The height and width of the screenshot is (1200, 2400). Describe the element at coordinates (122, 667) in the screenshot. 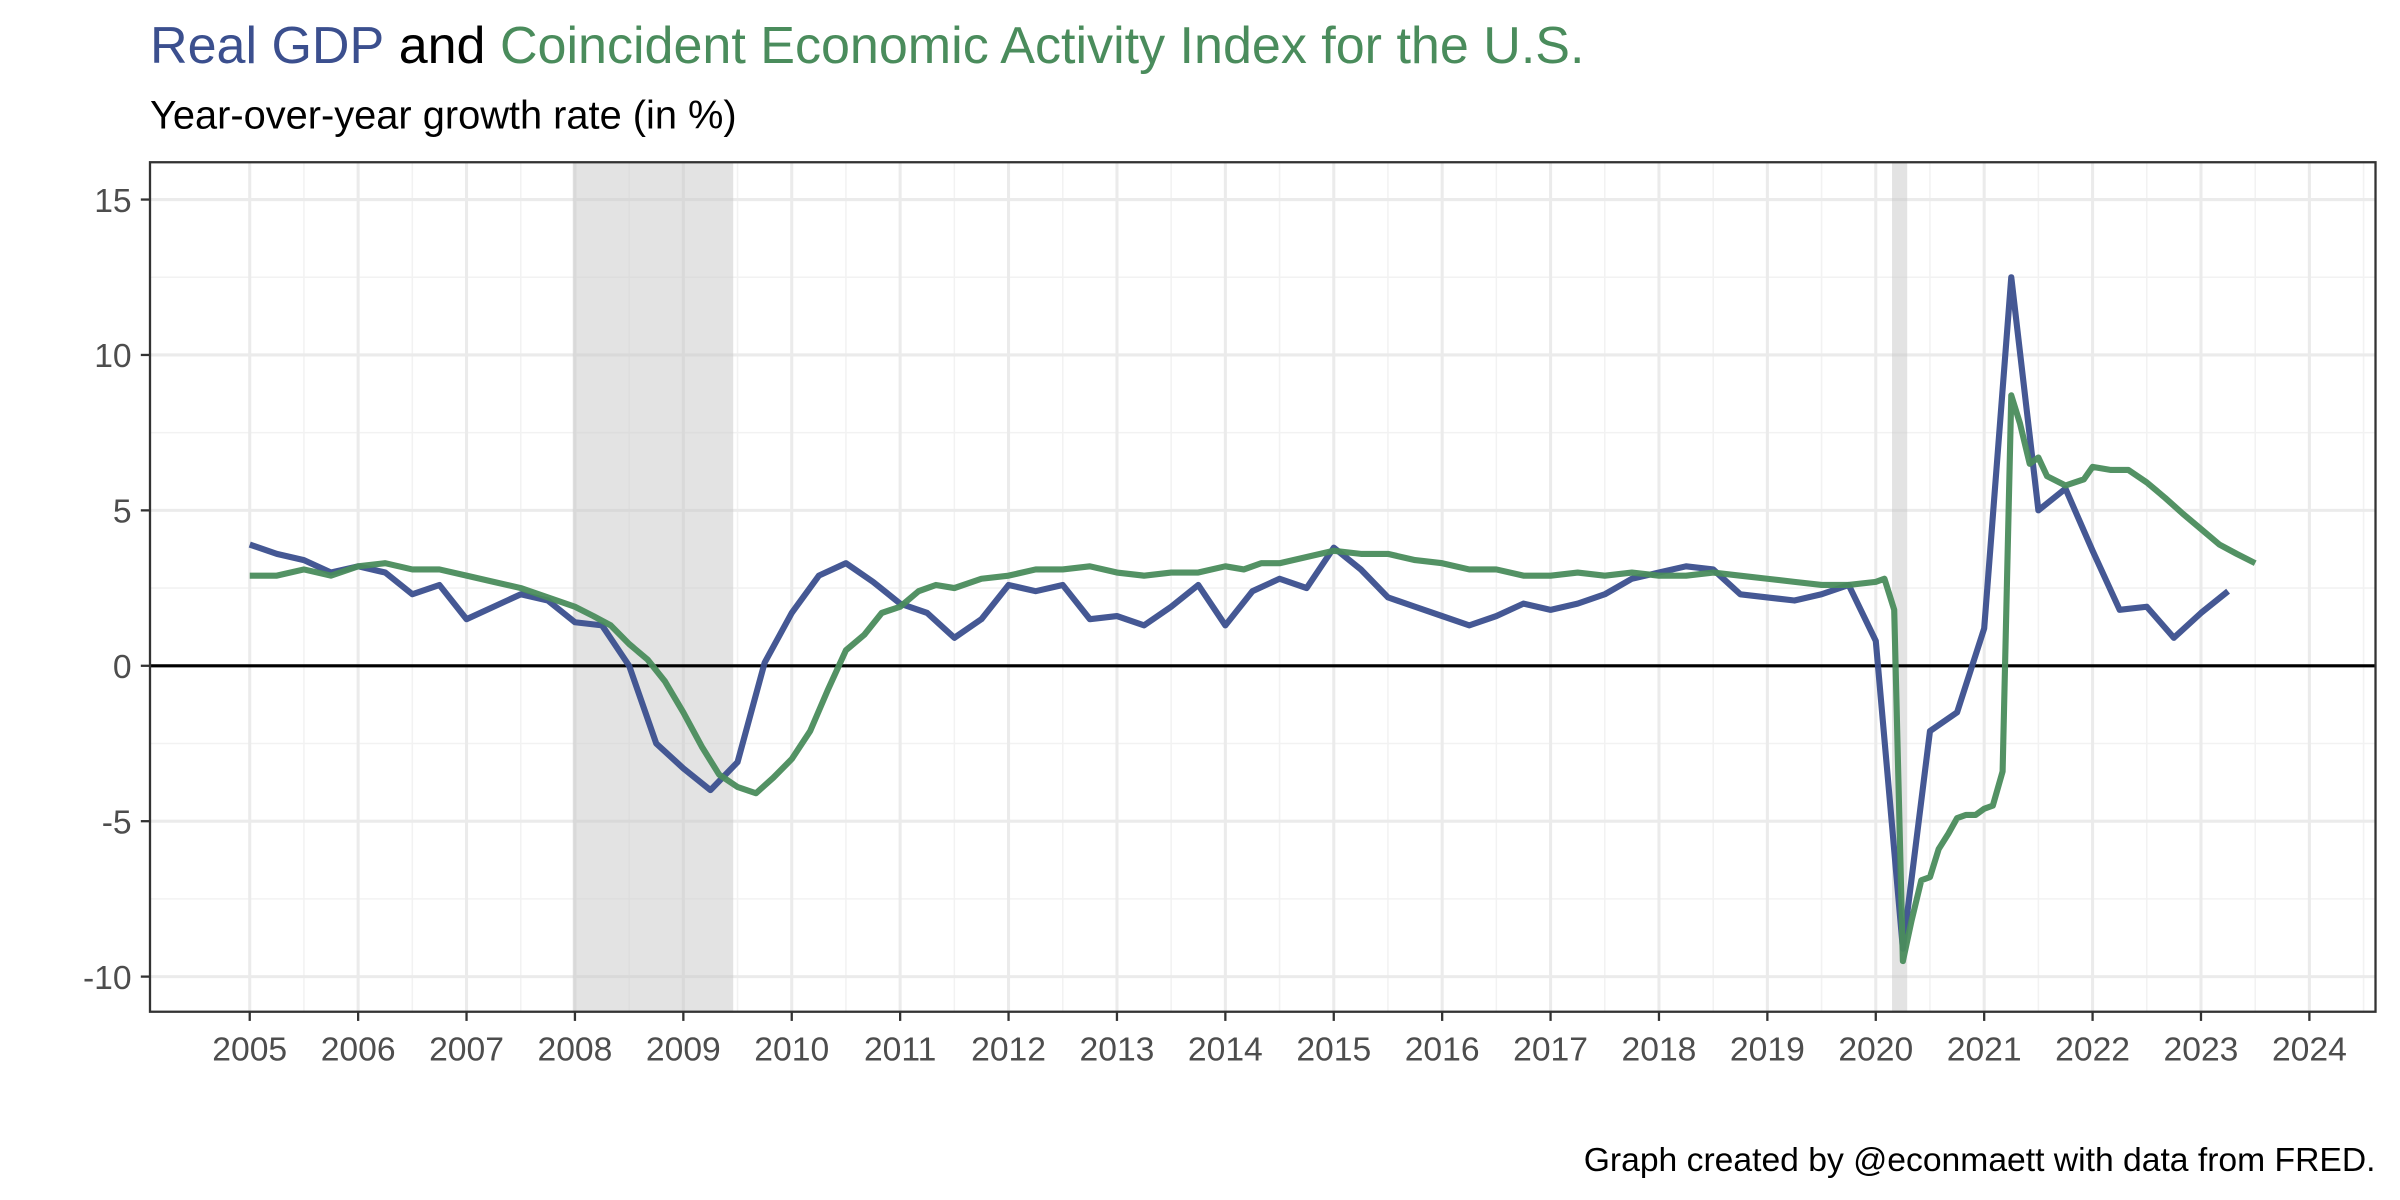

I see `y-tick-label: 0` at that location.